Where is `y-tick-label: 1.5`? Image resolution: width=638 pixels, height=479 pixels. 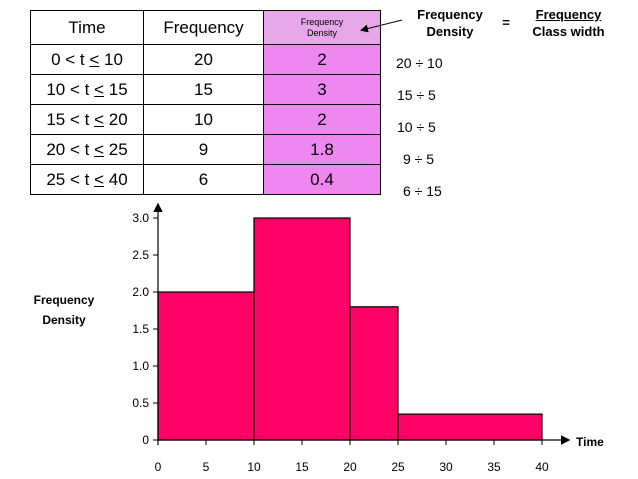 y-tick-label: 1.5 is located at coordinates (140, 329).